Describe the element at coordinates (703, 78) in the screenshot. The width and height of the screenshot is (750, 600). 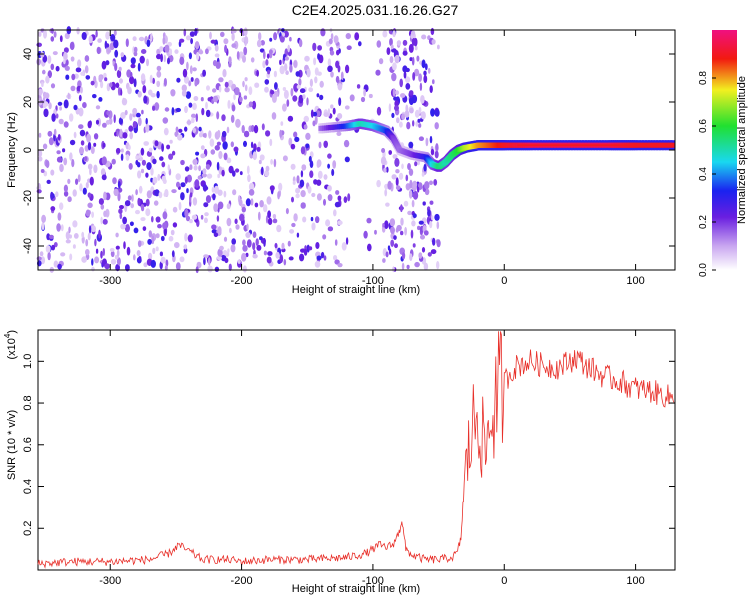
I see `colorbar-tick-label: 0.8` at that location.